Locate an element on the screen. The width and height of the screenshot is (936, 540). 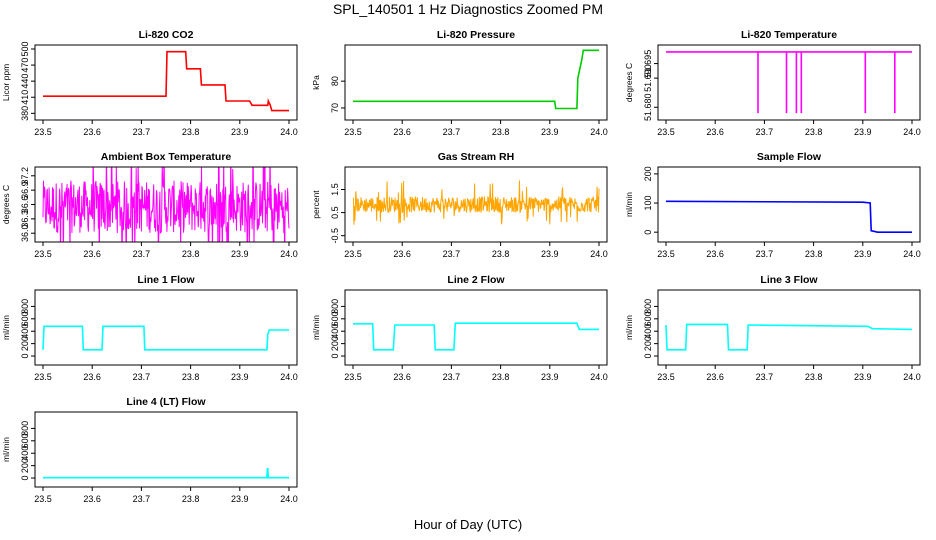
panel-title: Li-820 Pressure is located at coordinates (476, 35).